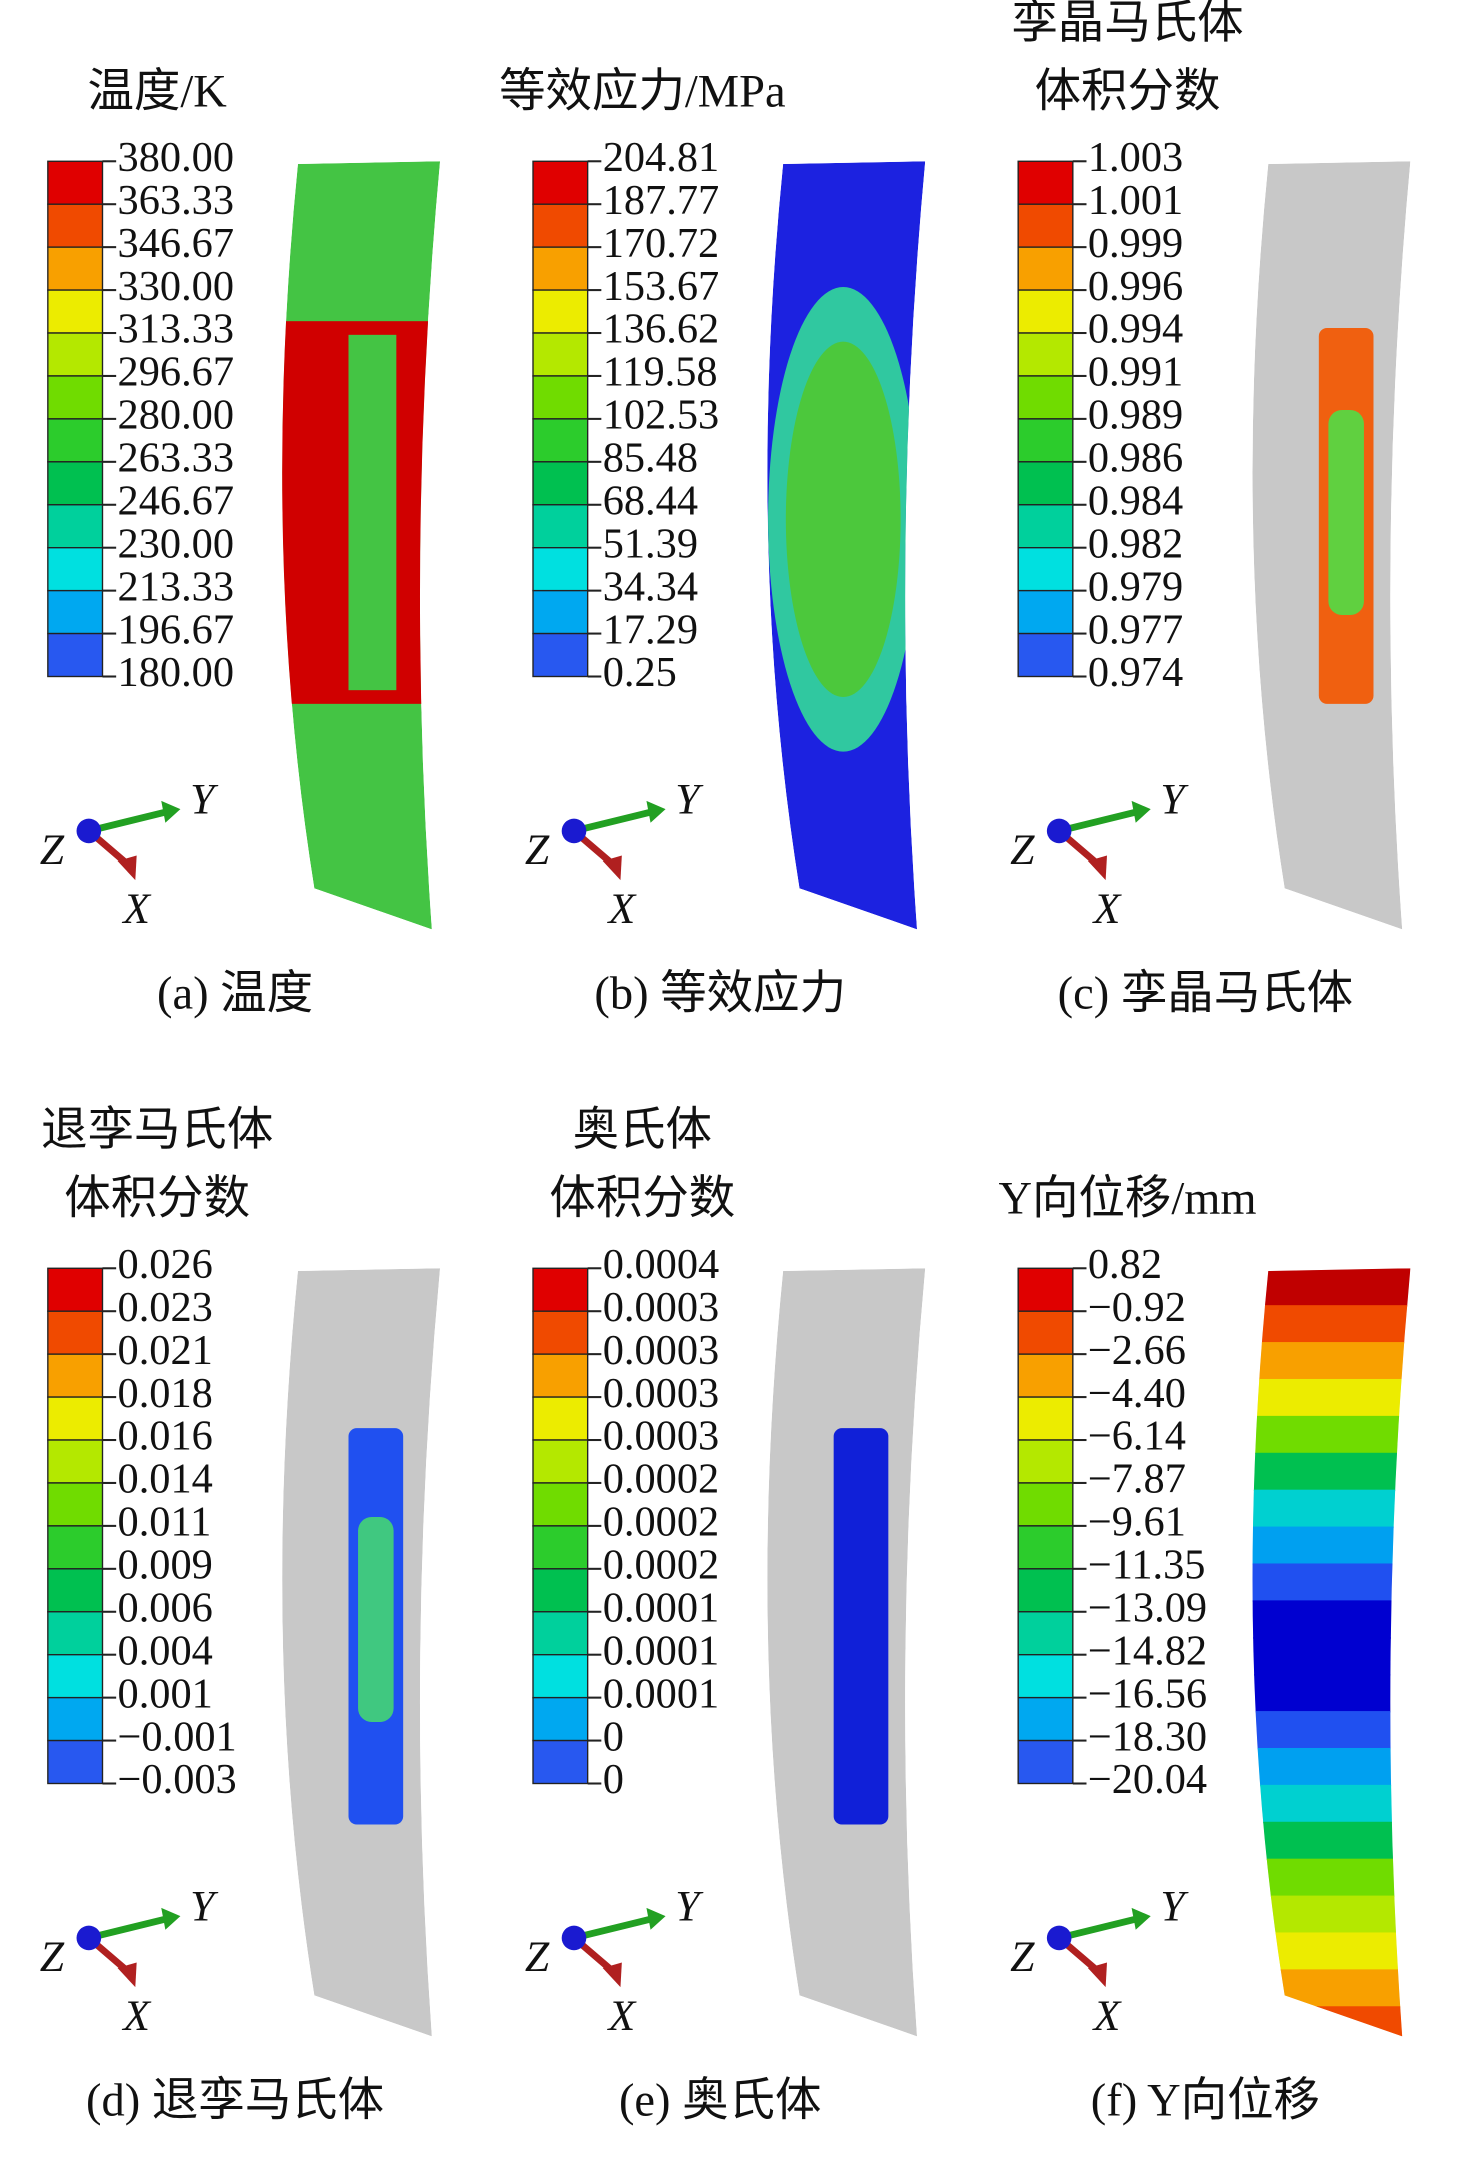  I want to click on legend-label: 296.67, so click(176, 372).